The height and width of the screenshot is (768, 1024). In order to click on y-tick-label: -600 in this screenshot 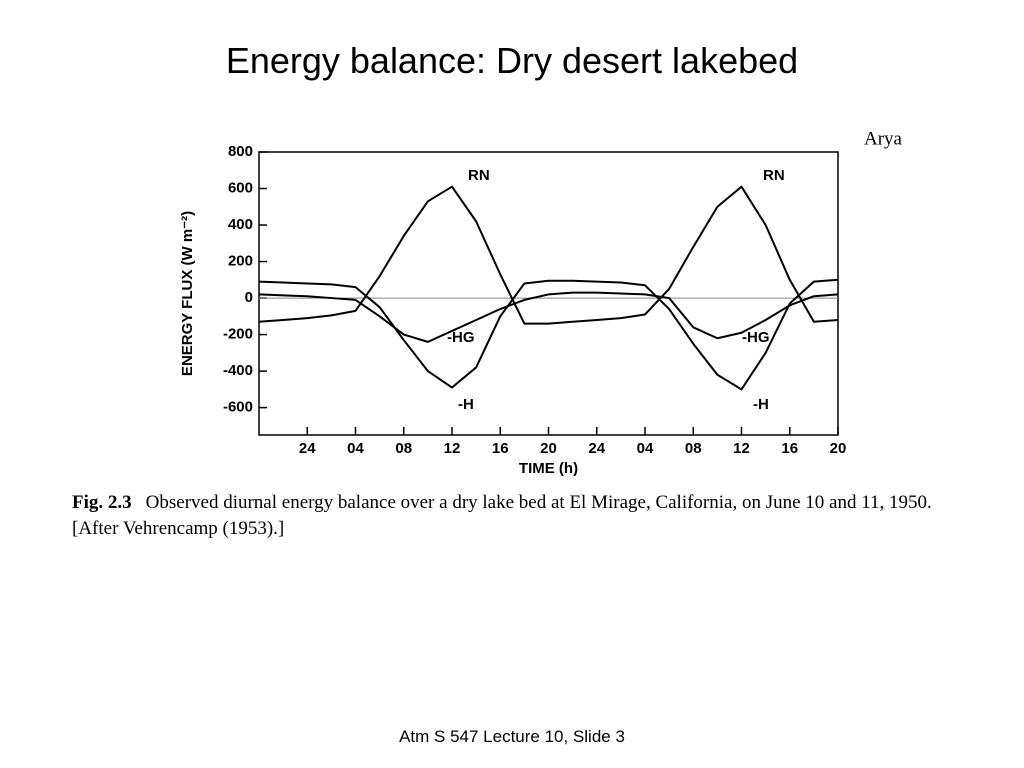, I will do `click(238, 407)`.